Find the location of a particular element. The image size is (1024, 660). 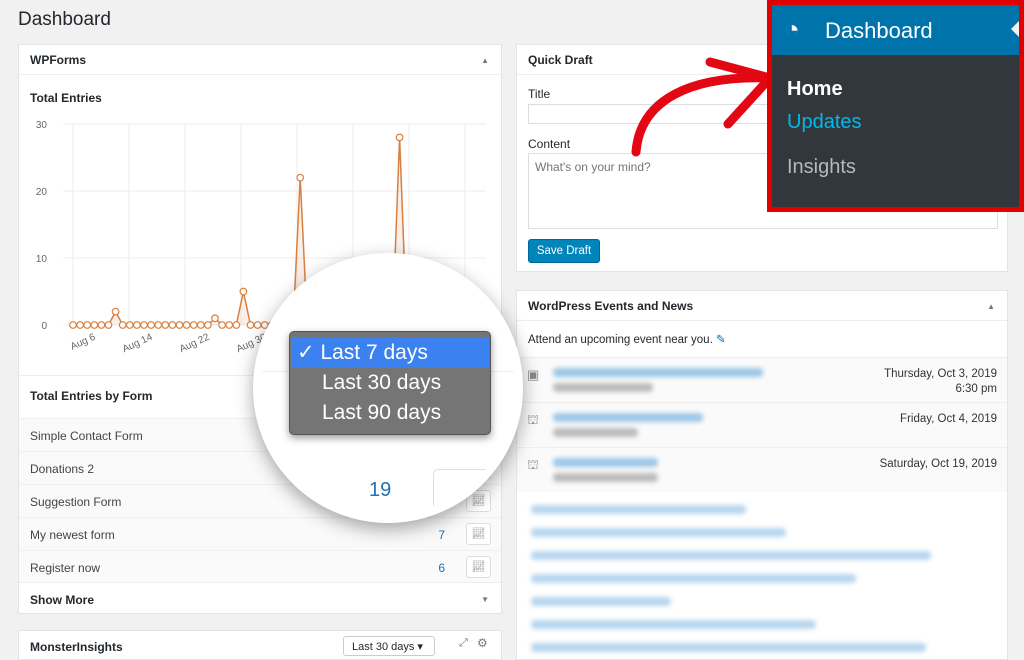

range-select: Last 30 days ▾ is located at coordinates (389, 646).